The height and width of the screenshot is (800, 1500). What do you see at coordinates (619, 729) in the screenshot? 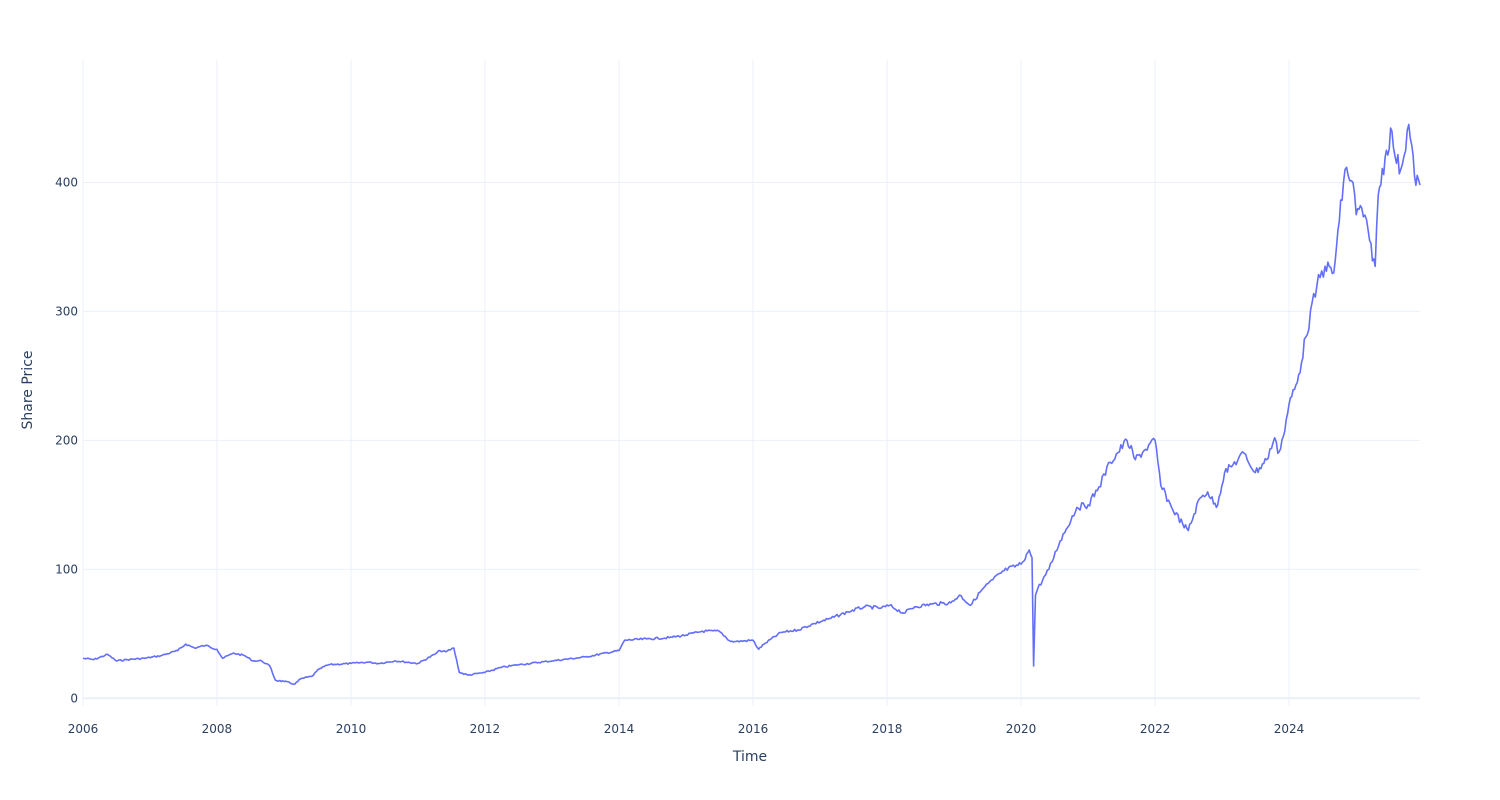
I see `x-tick-label: 2014` at bounding box center [619, 729].